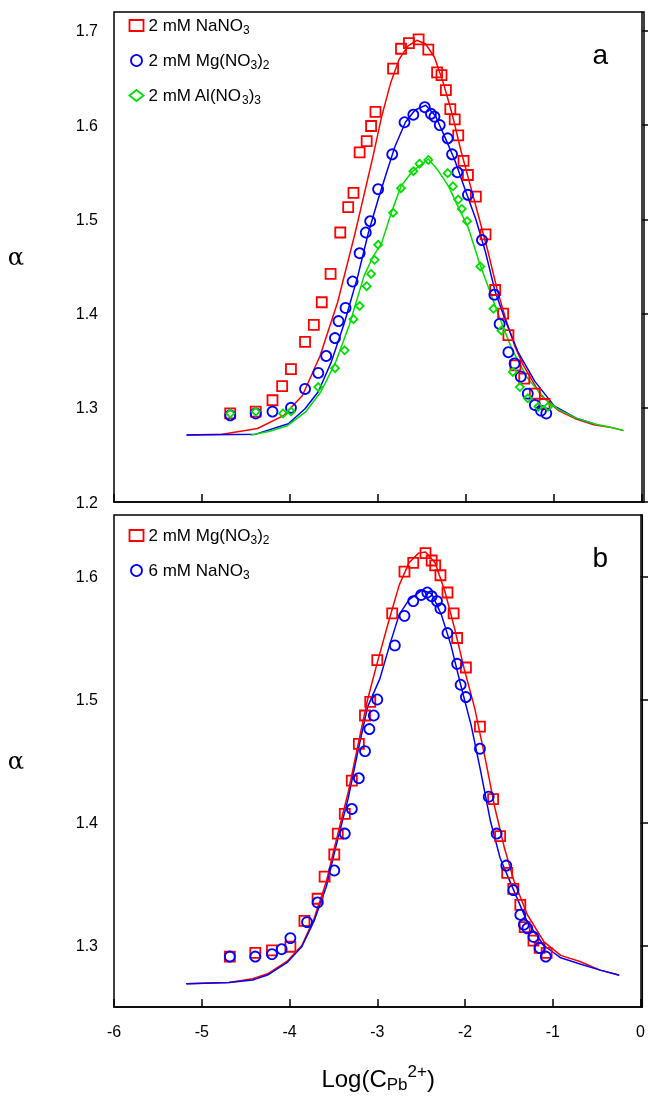  I want to click on x-tick-label: -2, so click(465, 1031).